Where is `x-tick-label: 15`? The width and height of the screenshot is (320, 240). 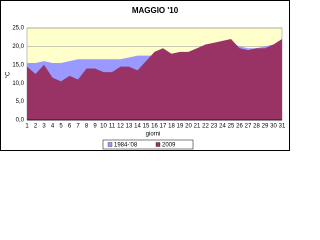
x-tick-label: 15 is located at coordinates (146, 127).